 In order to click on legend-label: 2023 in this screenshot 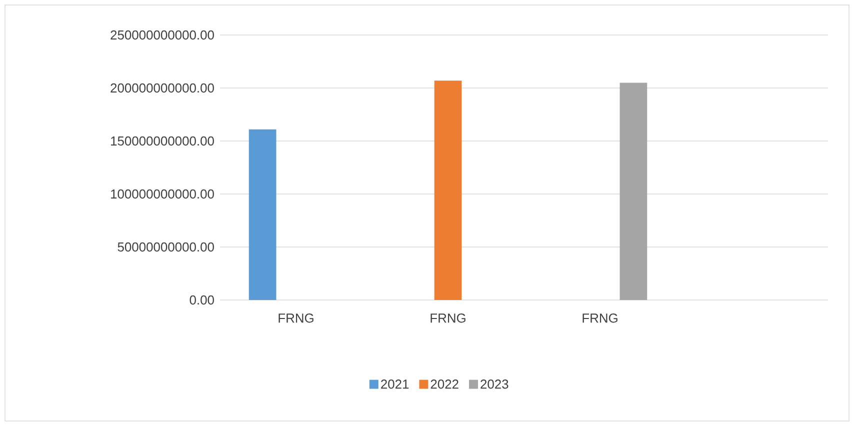, I will do `click(494, 384)`.